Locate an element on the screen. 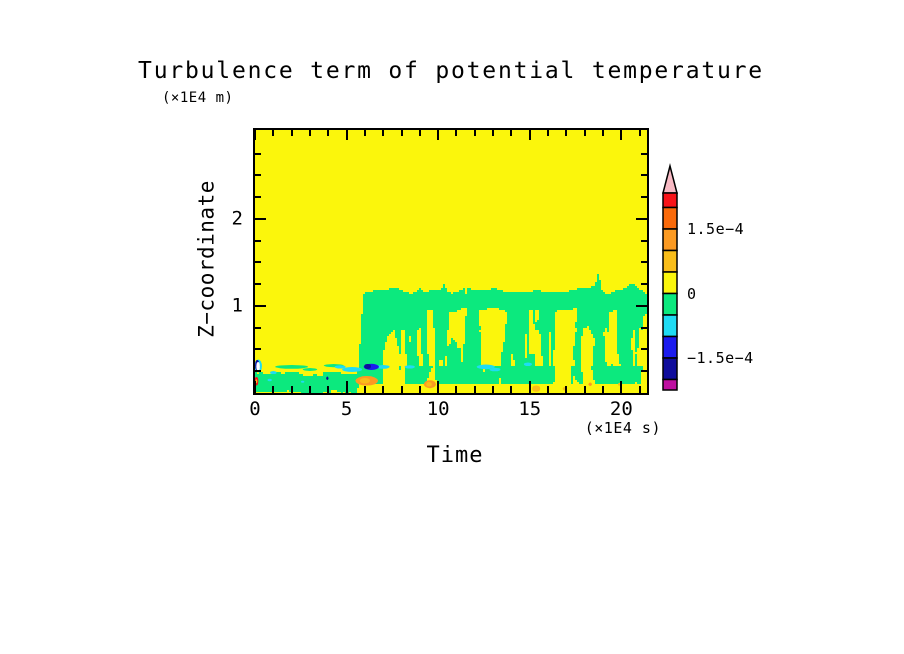  x-tick-label: 15 is located at coordinates (530, 409).